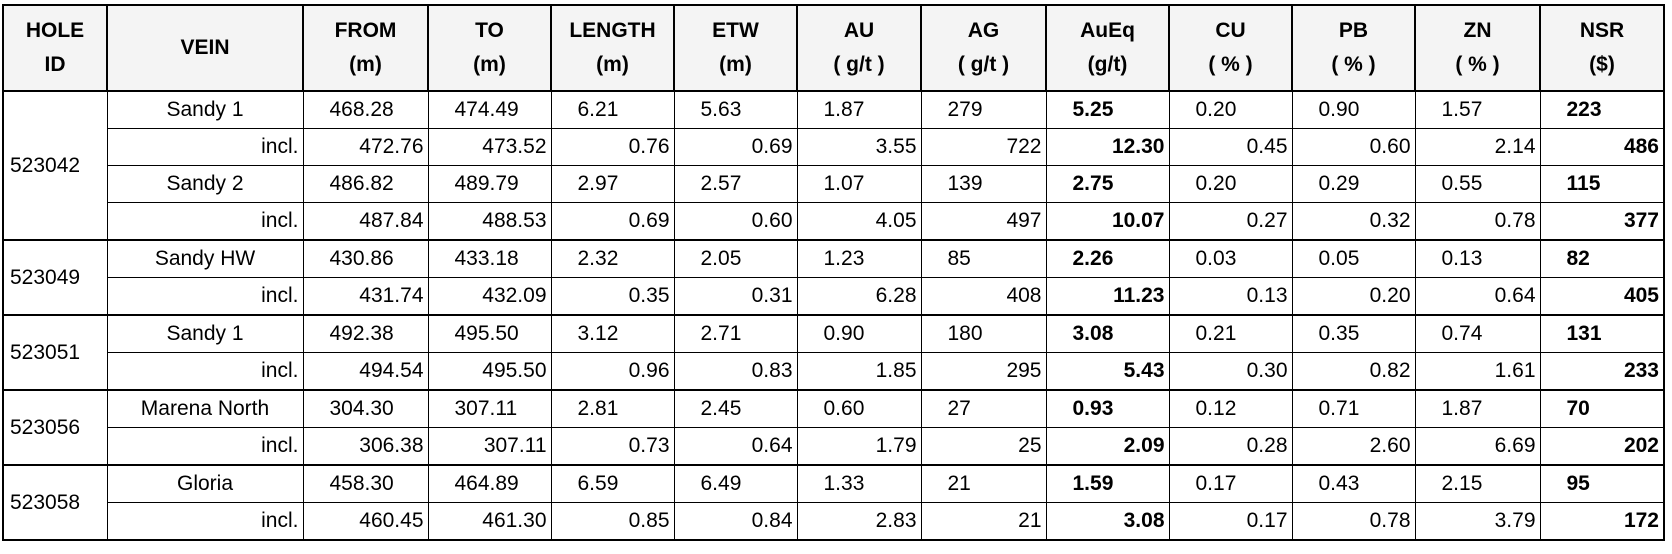 The image size is (1672, 554). I want to click on header-text: AG, so click(983, 30).